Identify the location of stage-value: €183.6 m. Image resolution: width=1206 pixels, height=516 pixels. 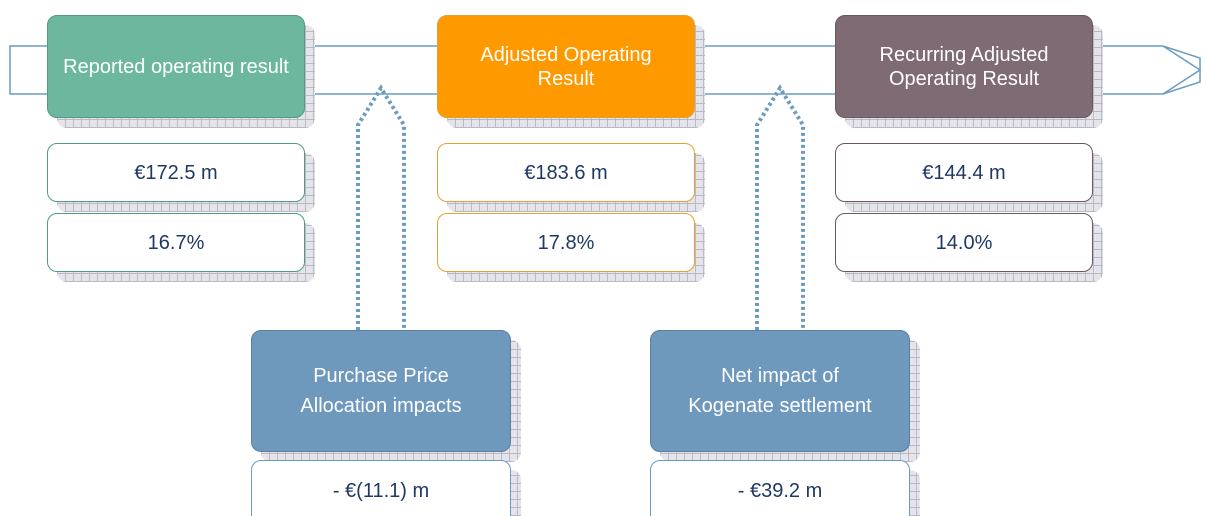
(566, 172).